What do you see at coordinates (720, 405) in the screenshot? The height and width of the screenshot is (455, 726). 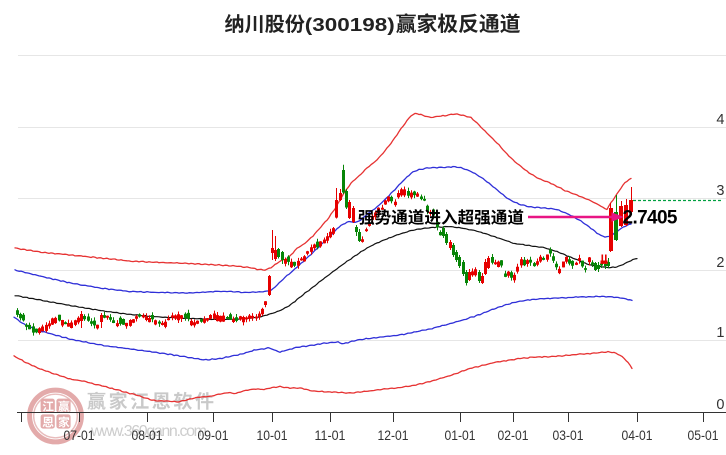 I see `svg-text: 0` at bounding box center [720, 405].